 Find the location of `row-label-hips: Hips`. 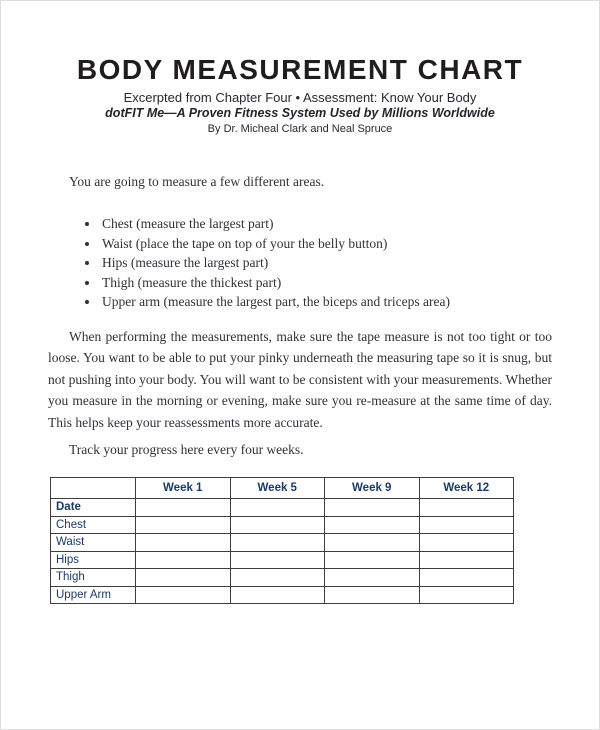

row-label-hips: Hips is located at coordinates (93, 559).